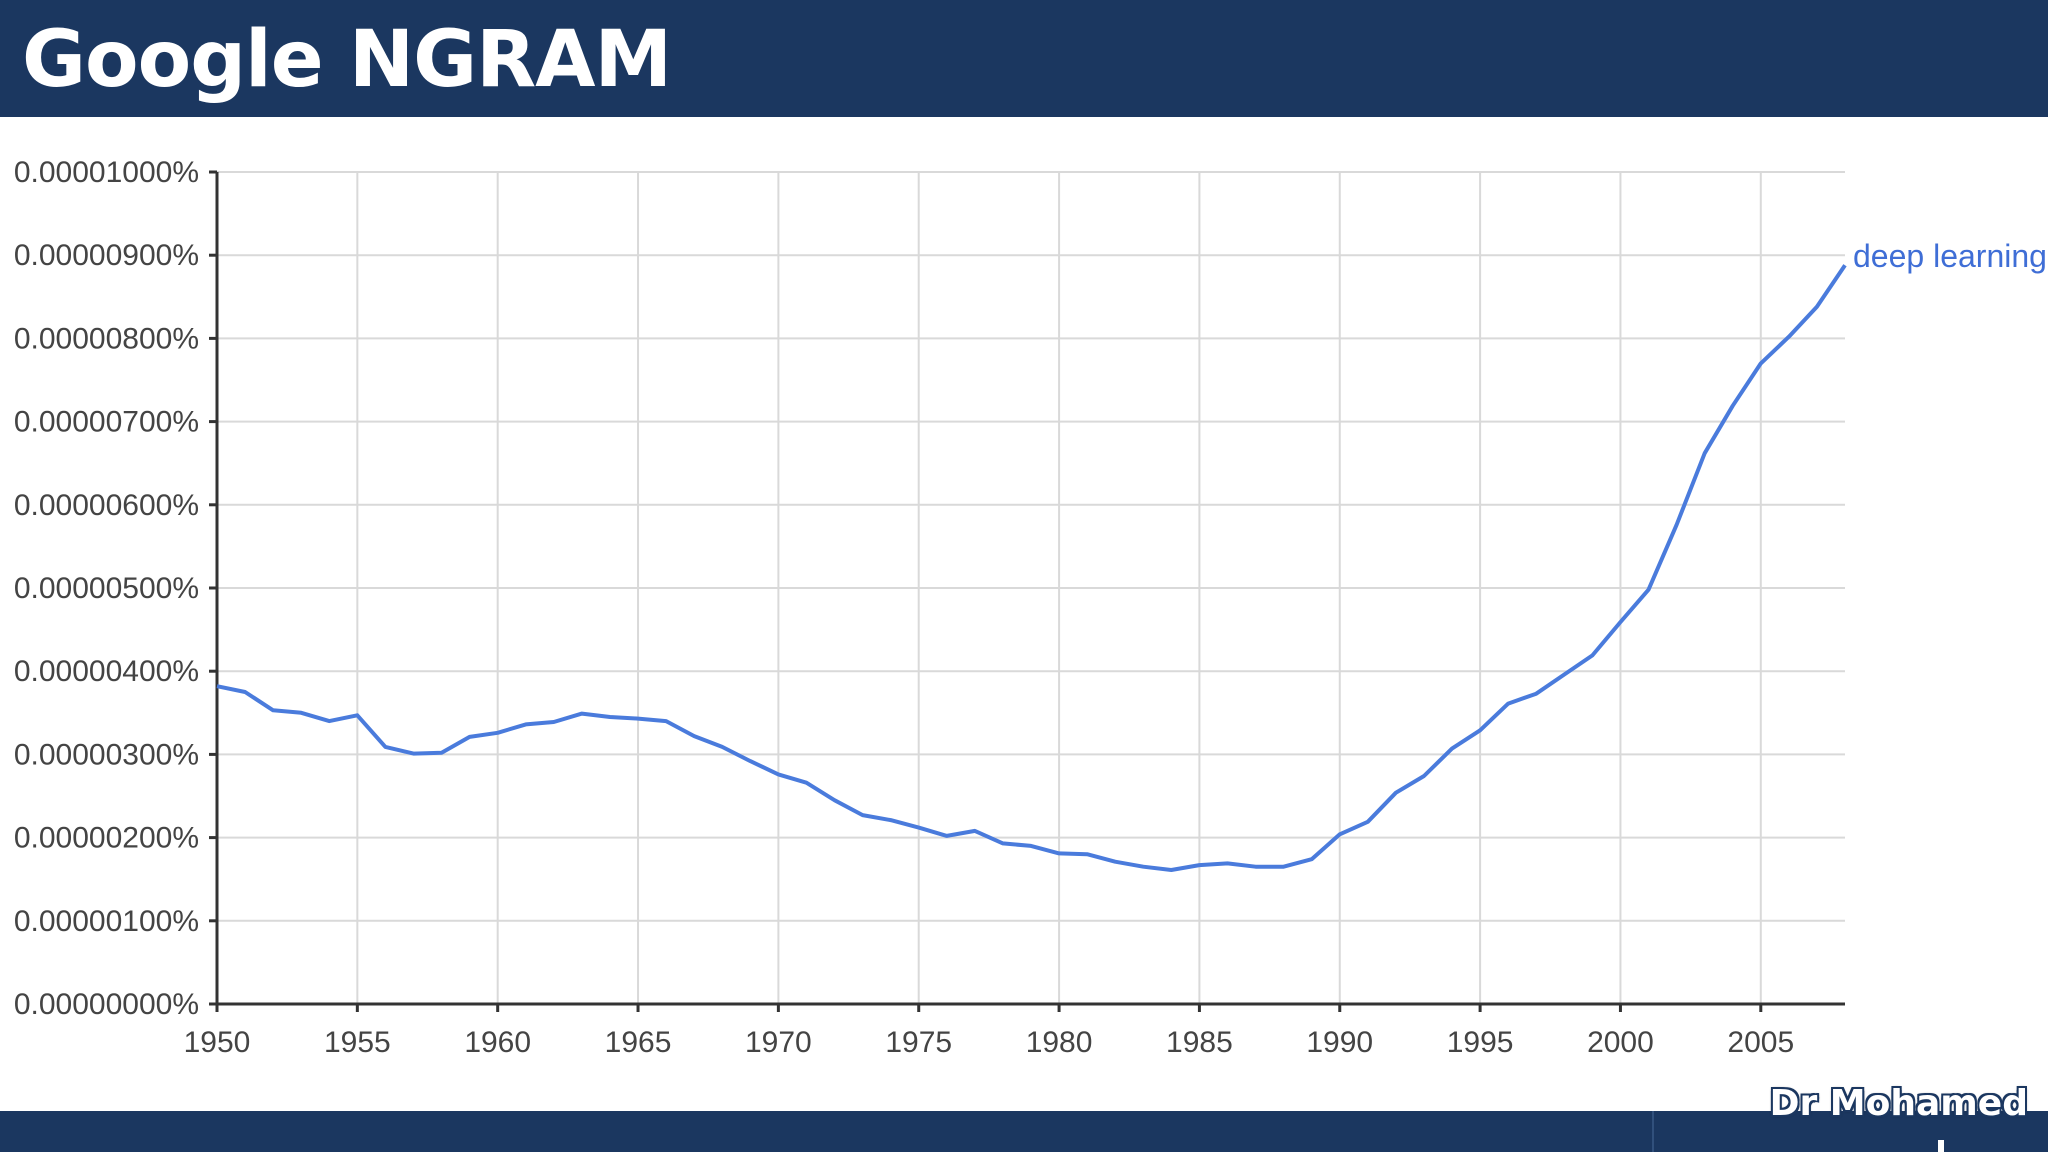 Image resolution: width=2048 pixels, height=1152 pixels. Describe the element at coordinates (1059, 1042) in the screenshot. I see `x-tick-label: 1980` at that location.